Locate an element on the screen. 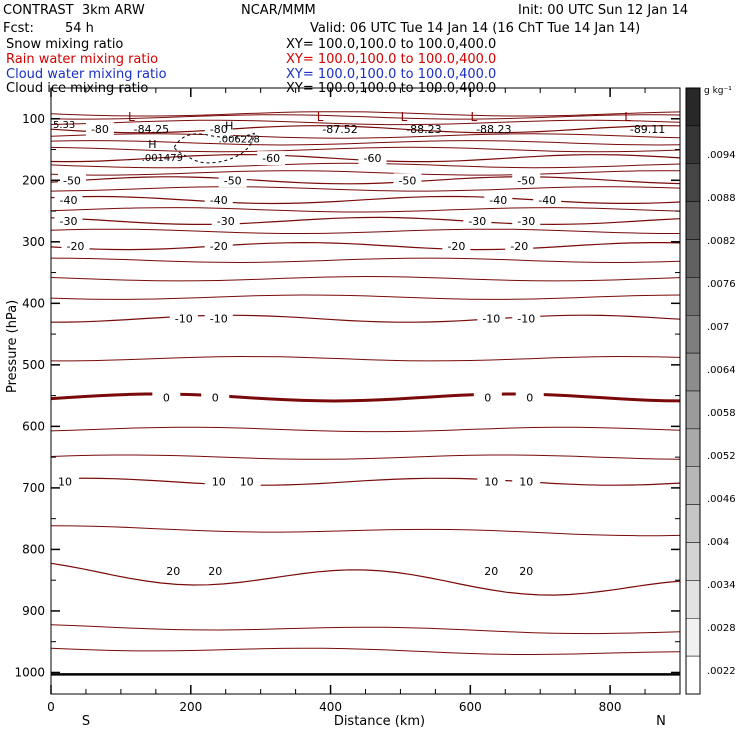  field-snow-xy: XY= 100.0,100.0 to 100.0,400.0 is located at coordinates (391, 44).